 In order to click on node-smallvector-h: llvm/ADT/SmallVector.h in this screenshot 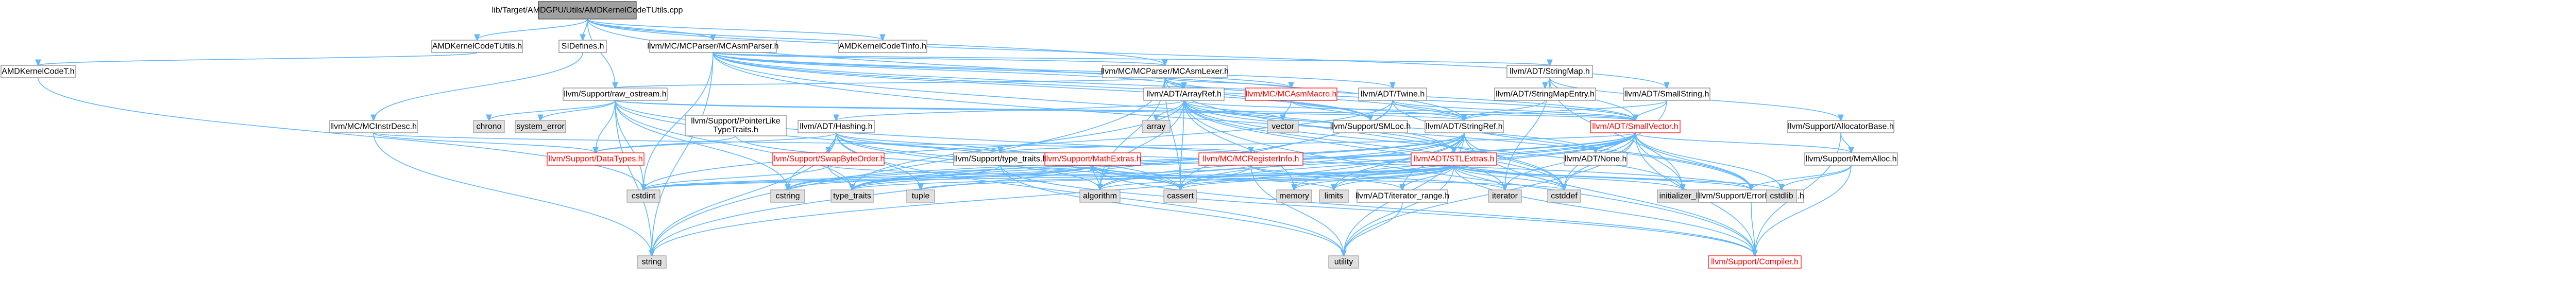, I will do `click(1635, 126)`.